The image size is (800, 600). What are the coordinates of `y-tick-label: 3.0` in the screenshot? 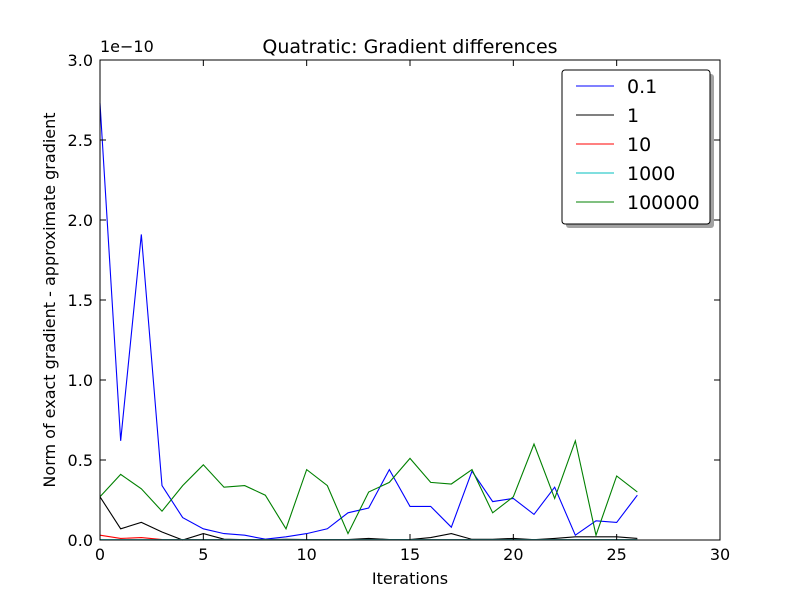 It's located at (80, 60).